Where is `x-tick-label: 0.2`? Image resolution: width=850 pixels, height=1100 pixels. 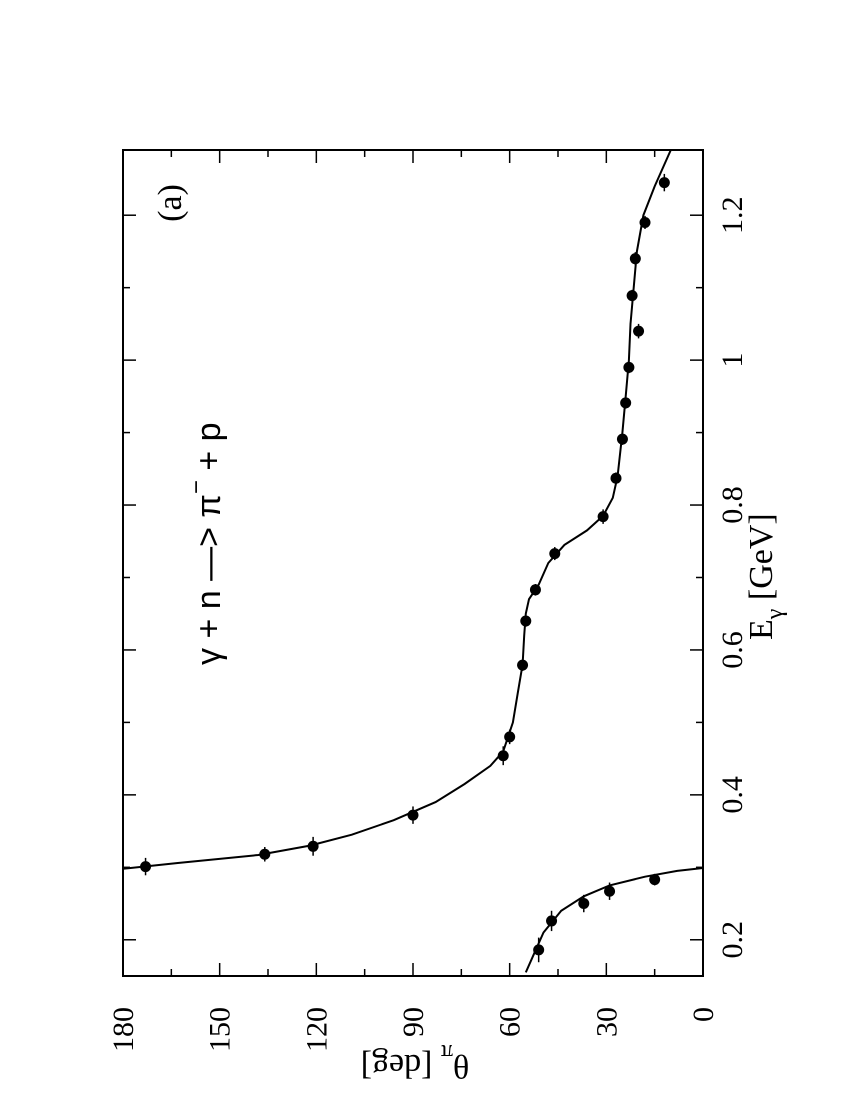
x-tick-label: 0.2 is located at coordinates (732, 940).